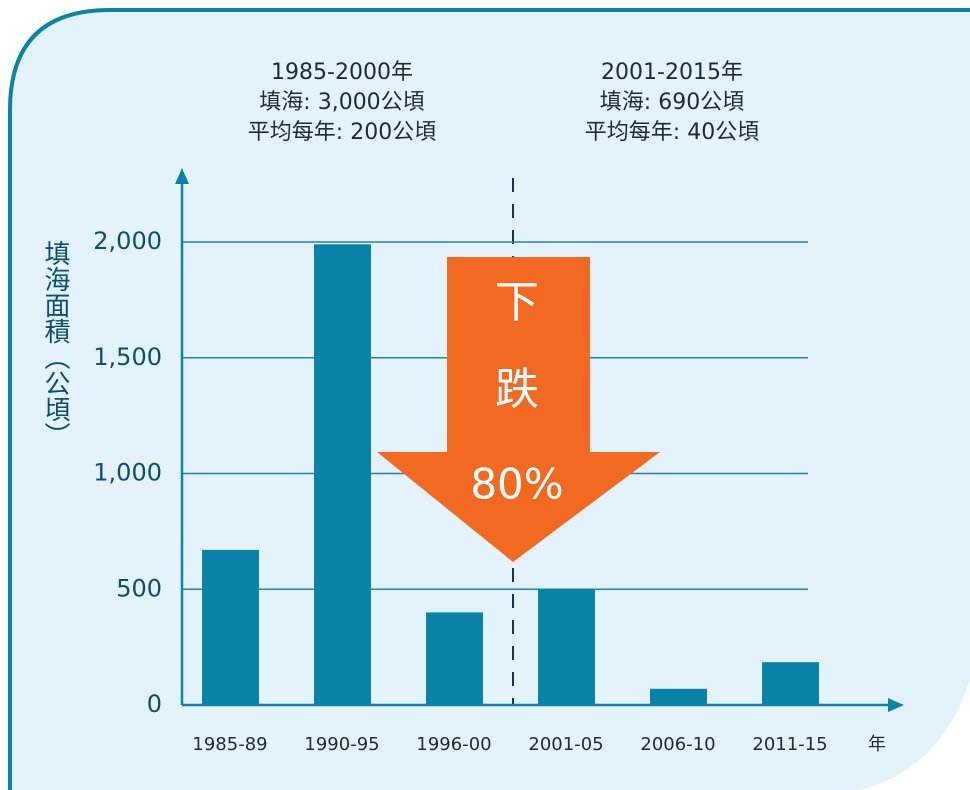 The width and height of the screenshot is (970, 790). Describe the element at coordinates (127, 473) in the screenshot. I see `y-tick-label: 1,000` at that location.